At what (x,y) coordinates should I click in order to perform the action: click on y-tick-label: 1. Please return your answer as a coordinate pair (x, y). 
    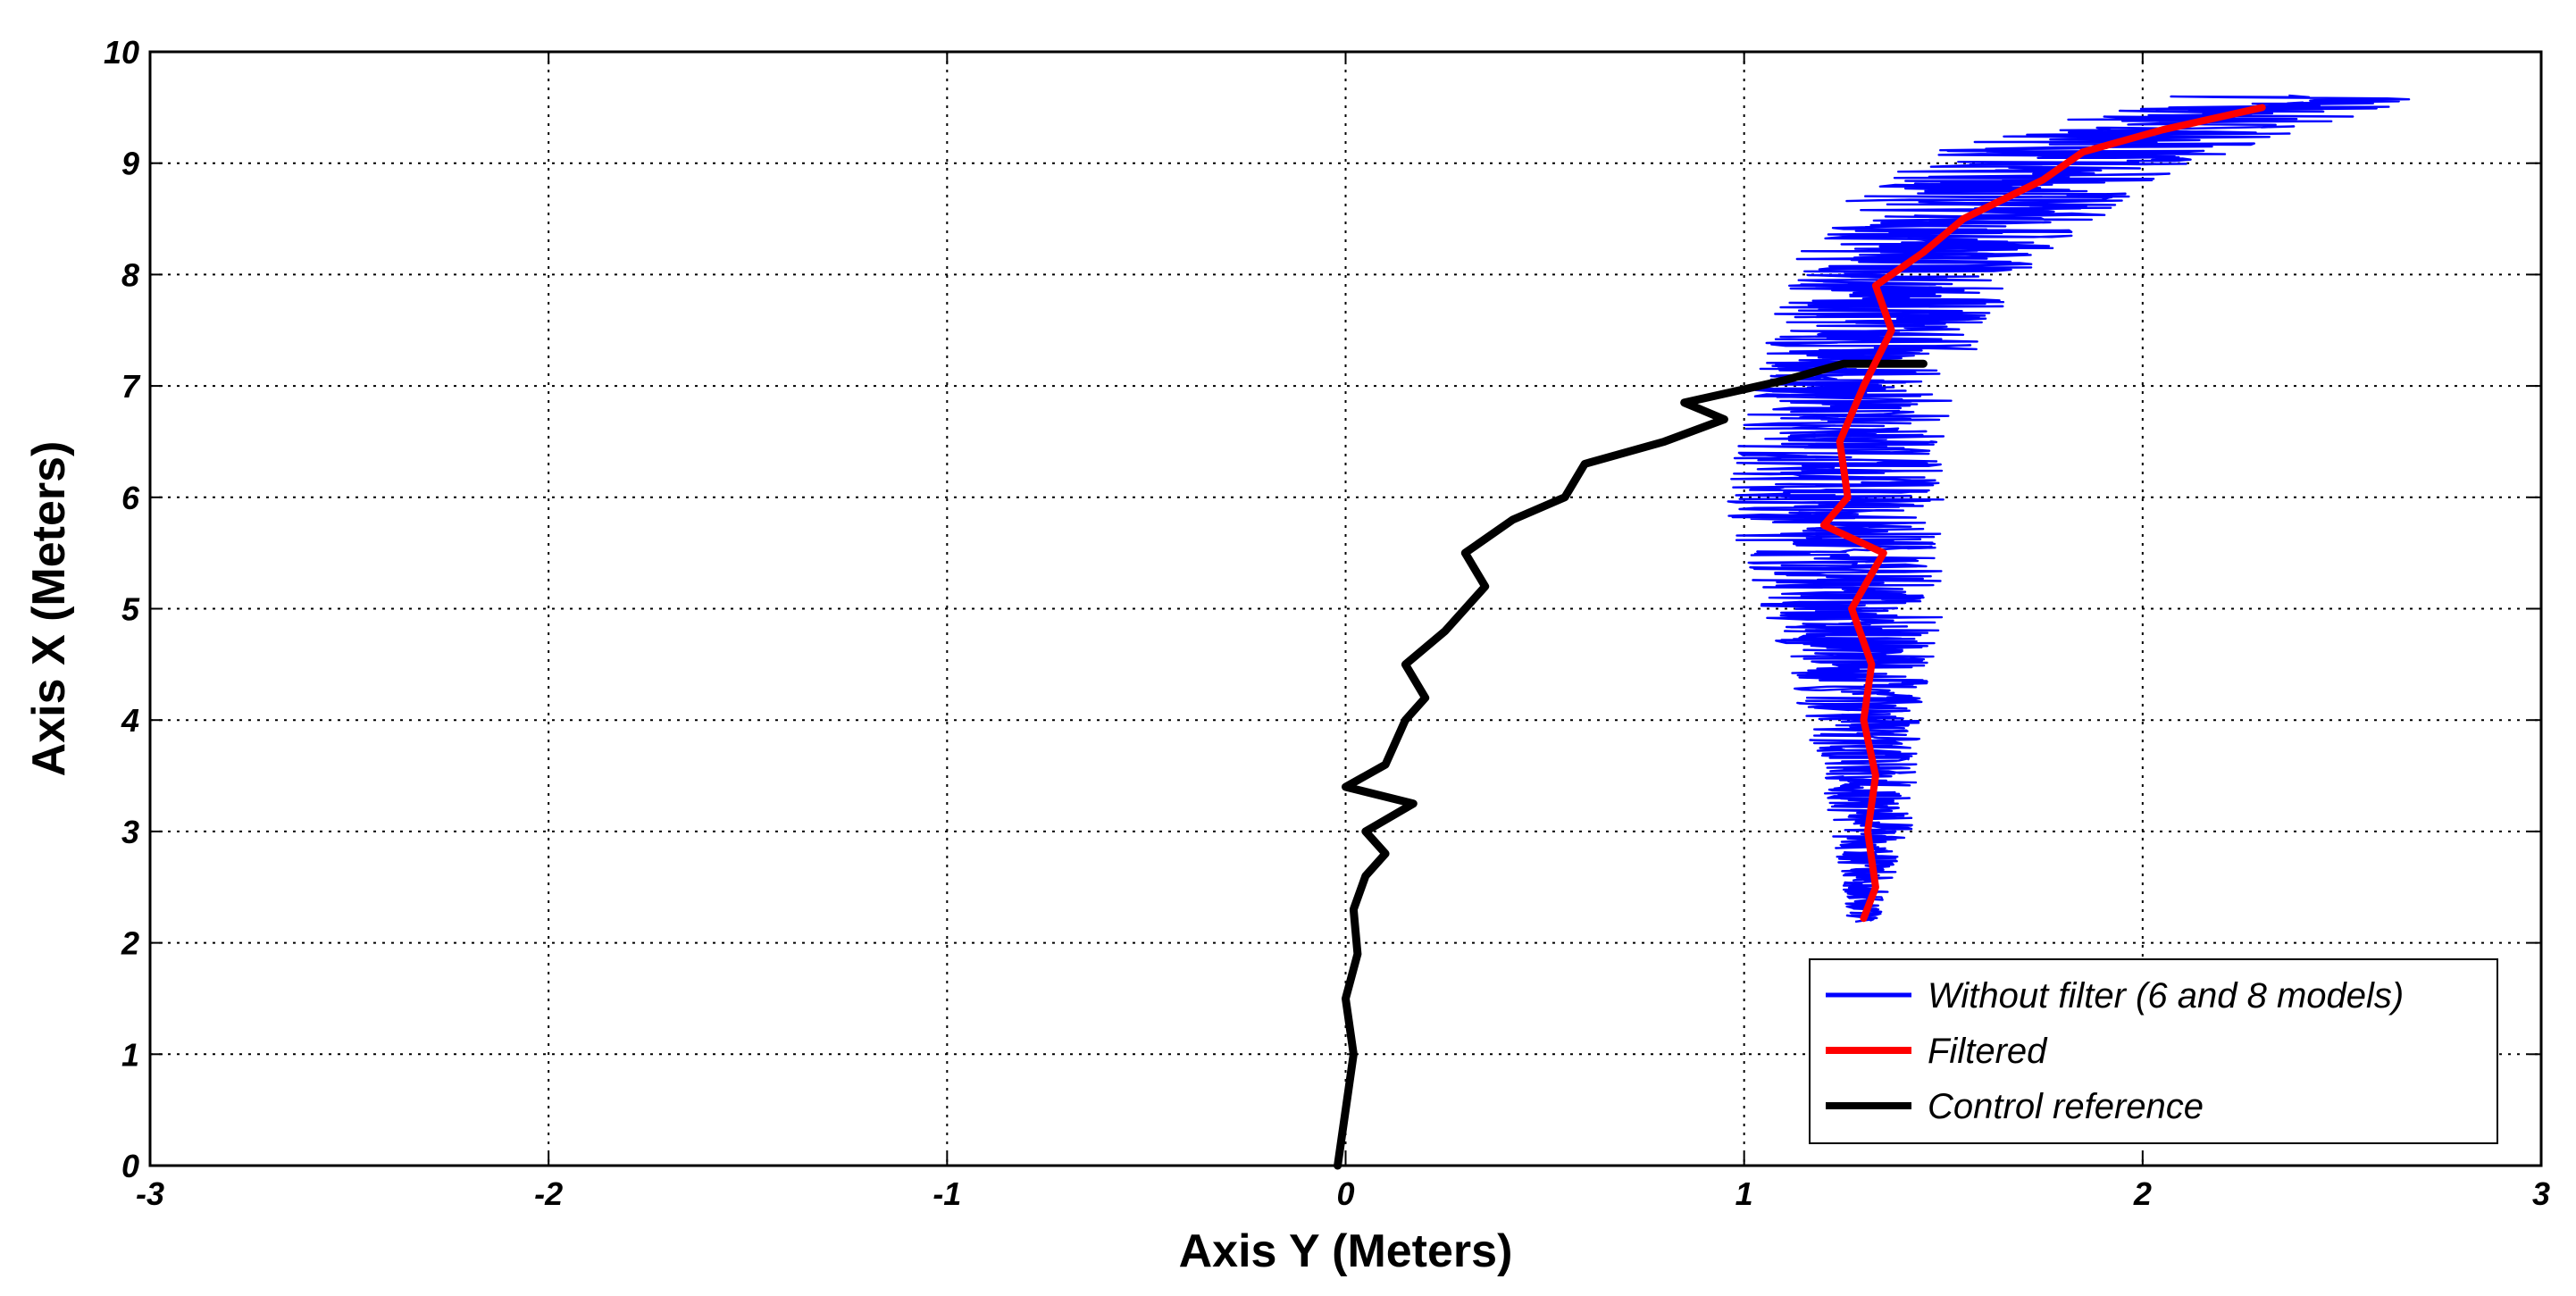
    Looking at the image, I should click on (130, 1054).